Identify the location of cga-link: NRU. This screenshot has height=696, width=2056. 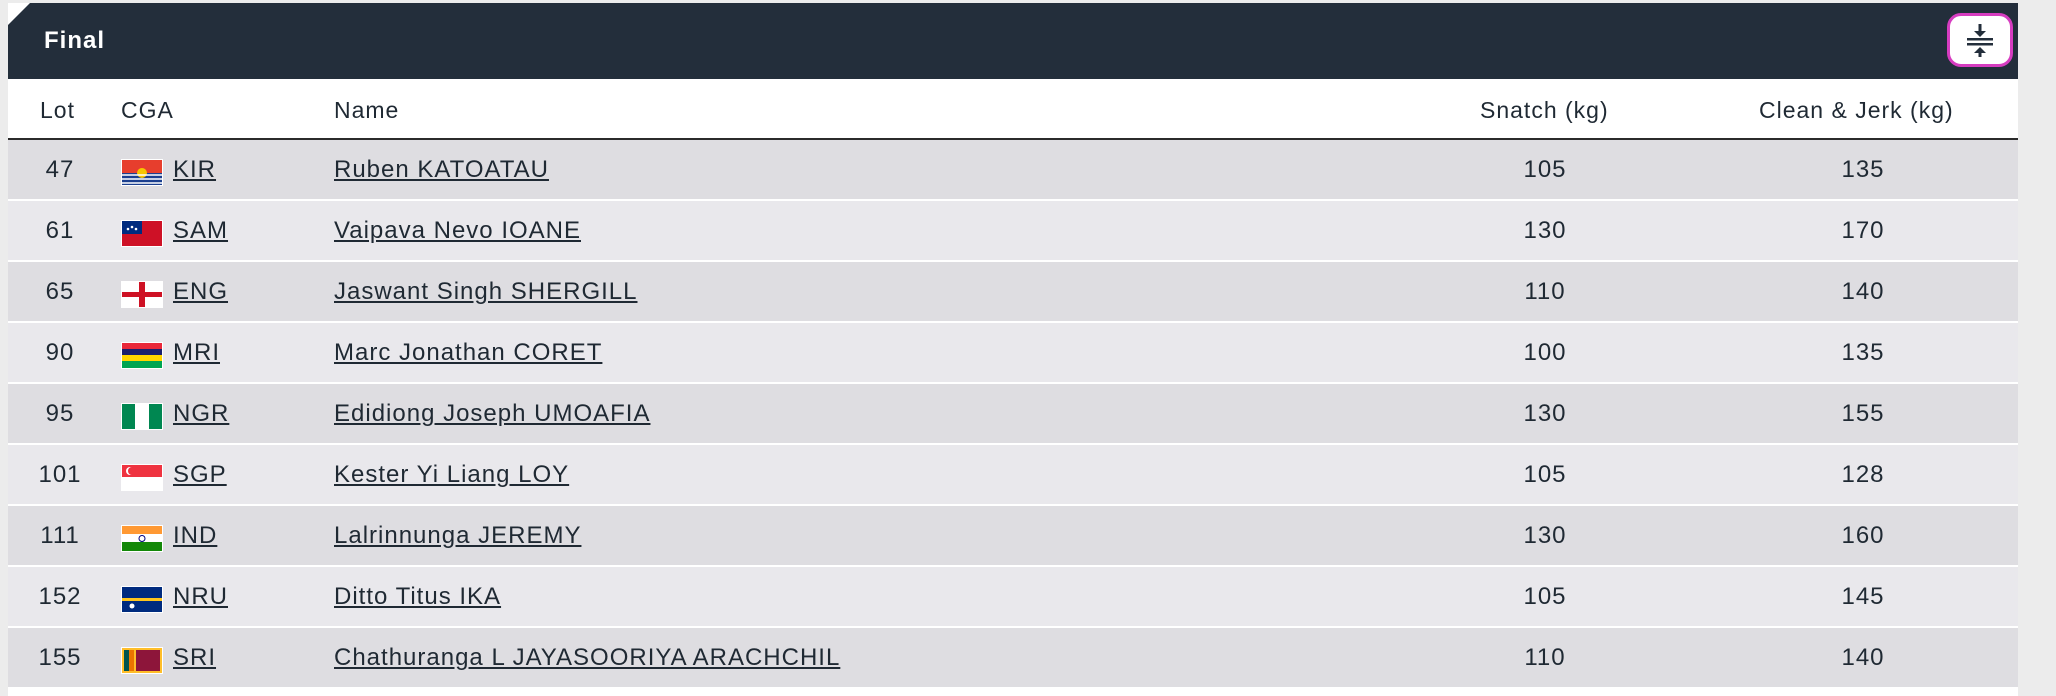
(200, 596).